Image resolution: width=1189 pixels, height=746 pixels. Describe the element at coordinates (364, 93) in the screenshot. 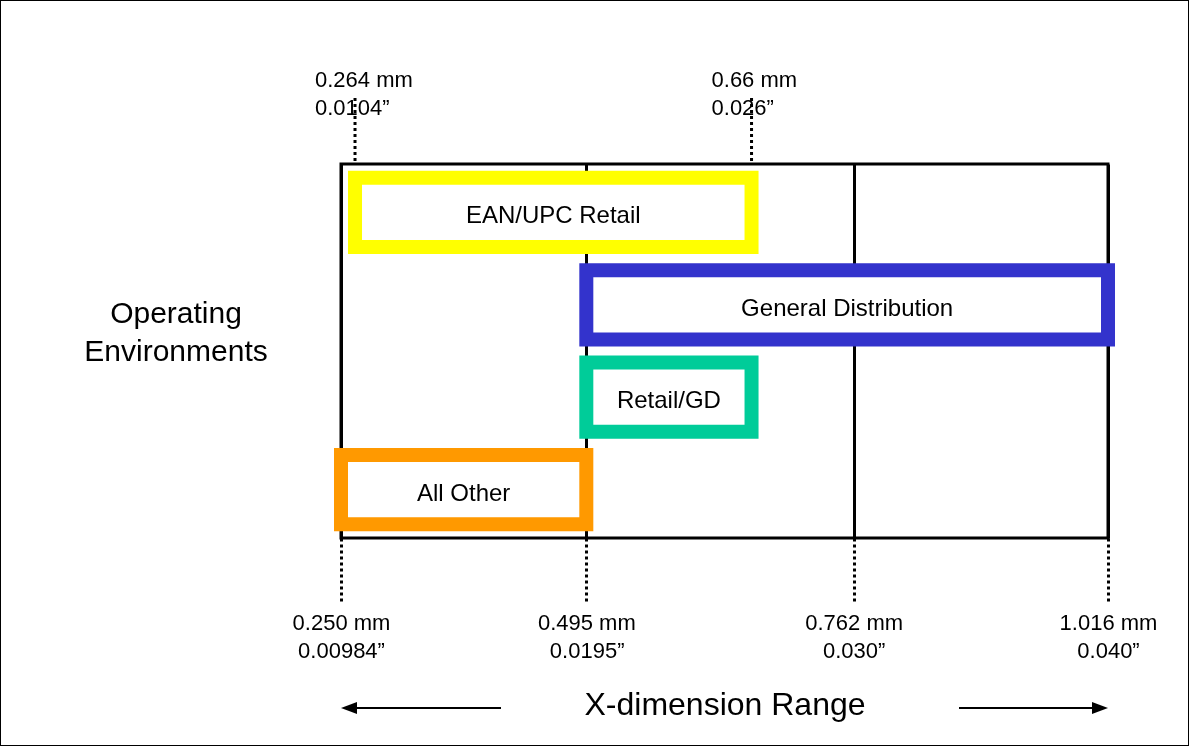

I see `ref-line-label: 0.264 mm 0.0104”` at that location.